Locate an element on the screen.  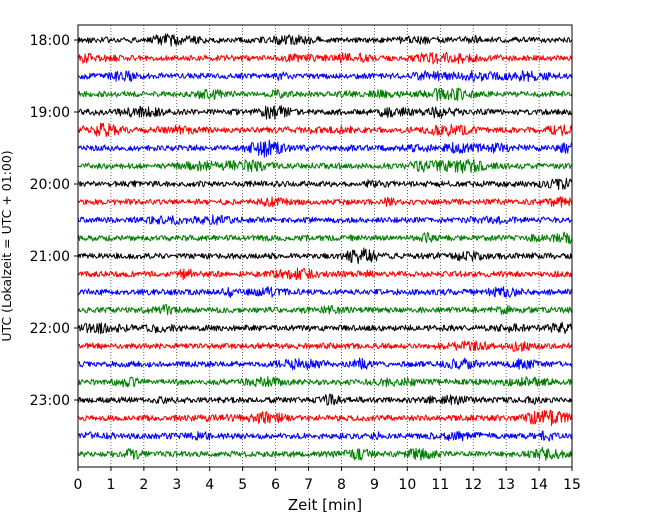
trace-2015 is located at coordinates (325, 202).